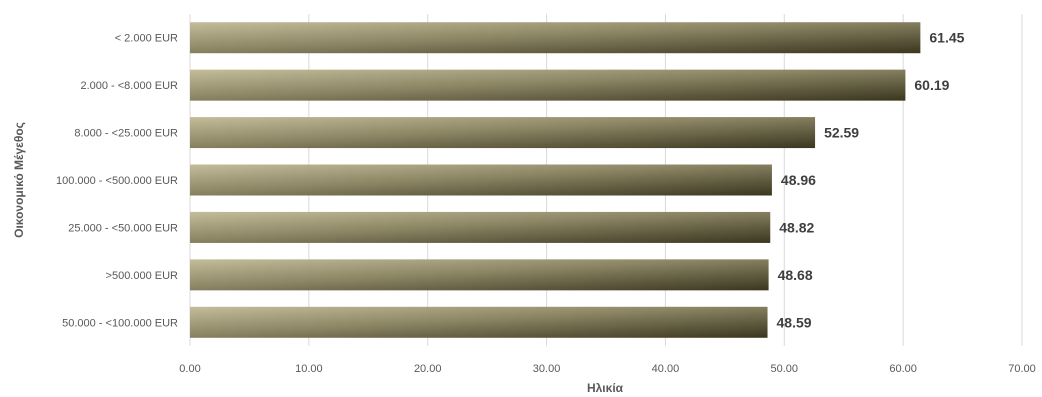 The width and height of the screenshot is (1042, 397). What do you see at coordinates (126, 134) in the screenshot?
I see `category-label: 8.000 - <25.000 EUR` at bounding box center [126, 134].